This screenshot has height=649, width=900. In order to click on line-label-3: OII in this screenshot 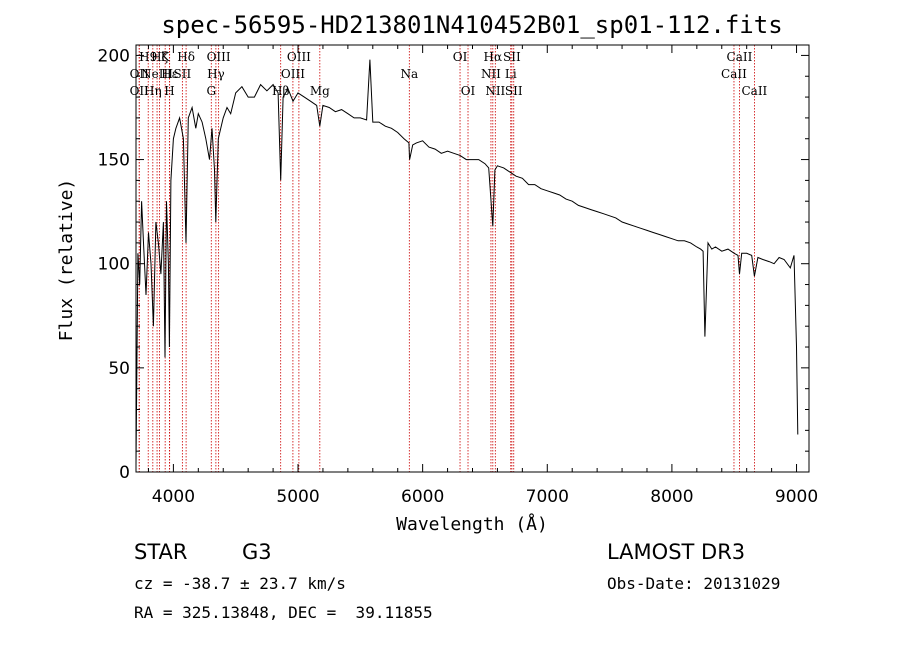, I will do `click(140, 91)`.